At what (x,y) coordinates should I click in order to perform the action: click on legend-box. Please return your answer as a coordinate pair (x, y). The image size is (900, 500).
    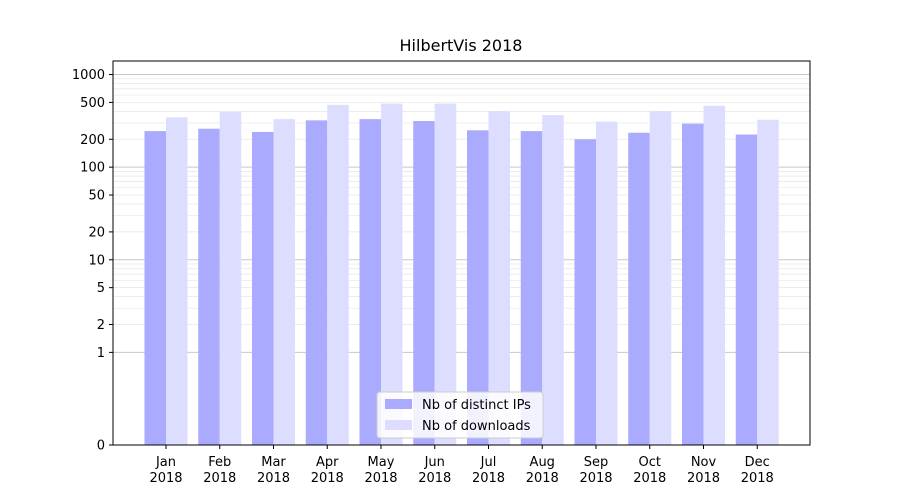
    Looking at the image, I should click on (460, 415).